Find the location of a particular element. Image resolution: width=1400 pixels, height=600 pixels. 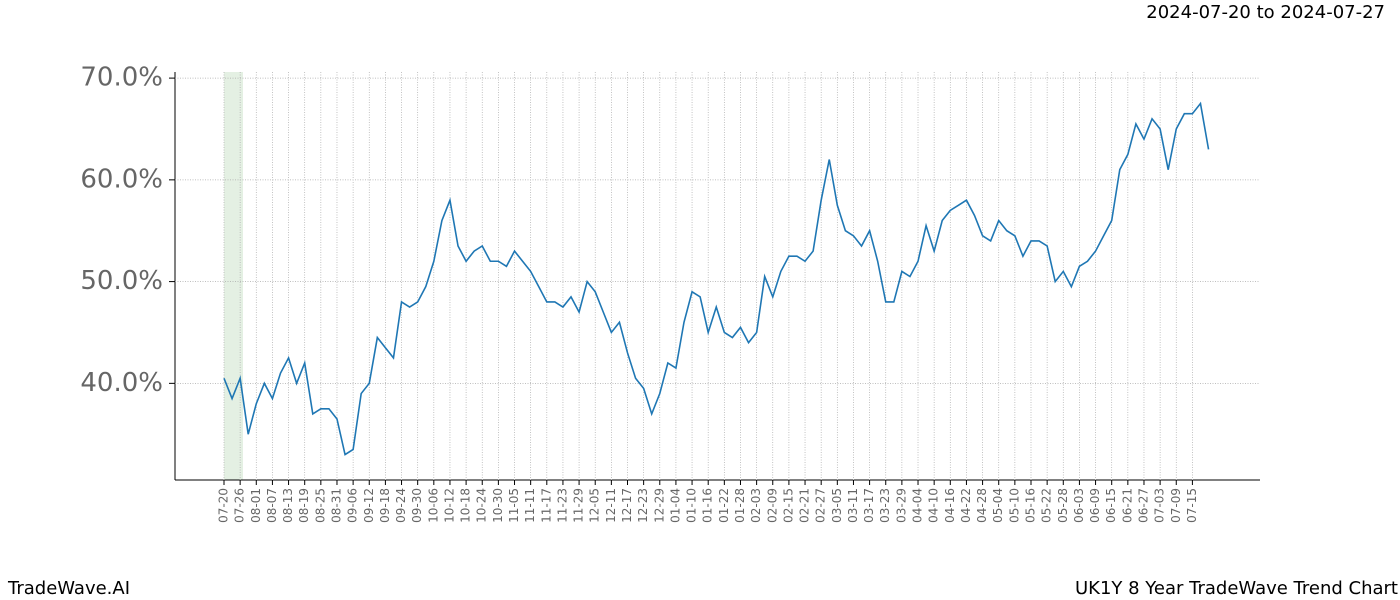

x-tick-label: 09-30 is located at coordinates (417, 505).